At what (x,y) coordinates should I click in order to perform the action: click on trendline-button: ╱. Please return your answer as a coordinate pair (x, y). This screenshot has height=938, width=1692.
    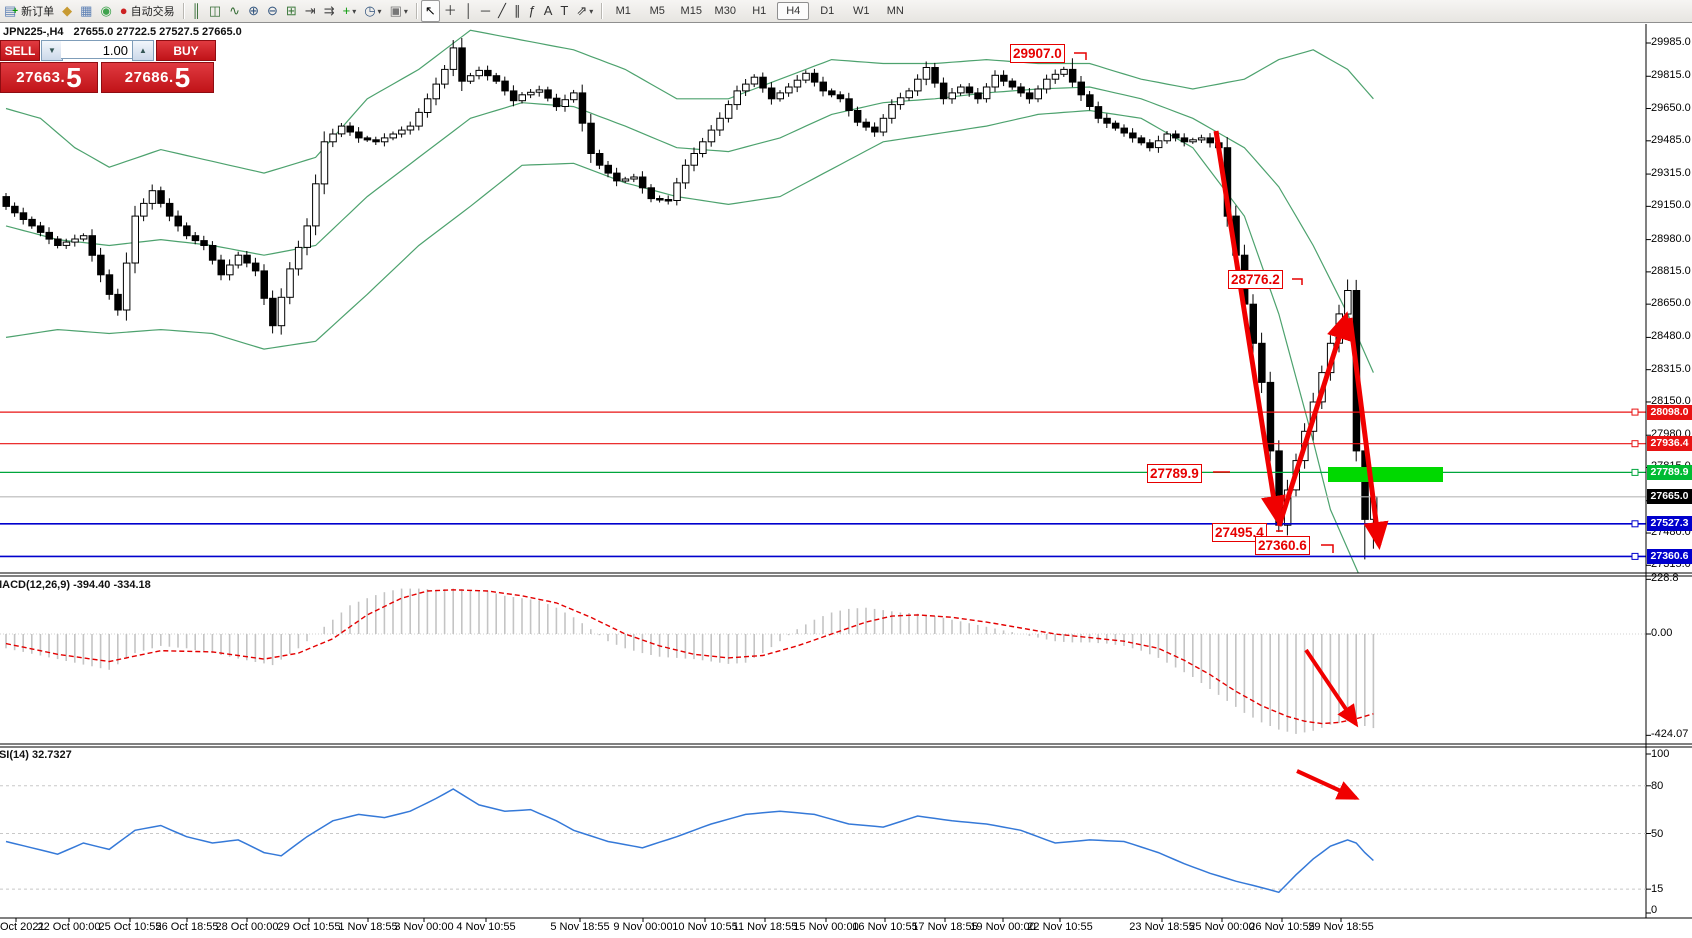
    Looking at the image, I should click on (502, 11).